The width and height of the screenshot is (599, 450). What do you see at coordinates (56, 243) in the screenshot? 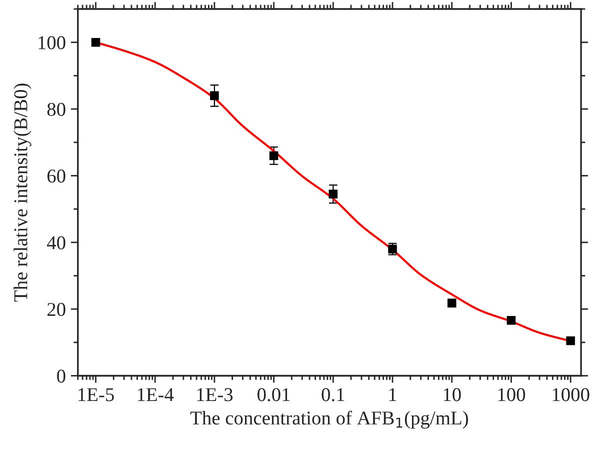
I see `y-tick-label: 40` at bounding box center [56, 243].